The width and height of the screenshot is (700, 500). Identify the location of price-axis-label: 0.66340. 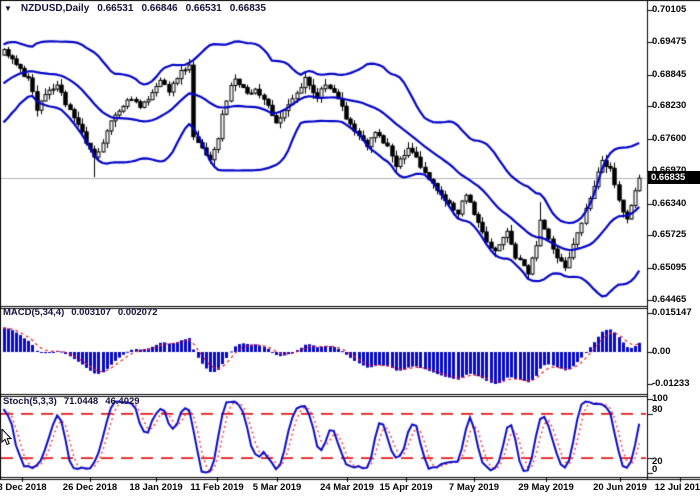
(669, 203).